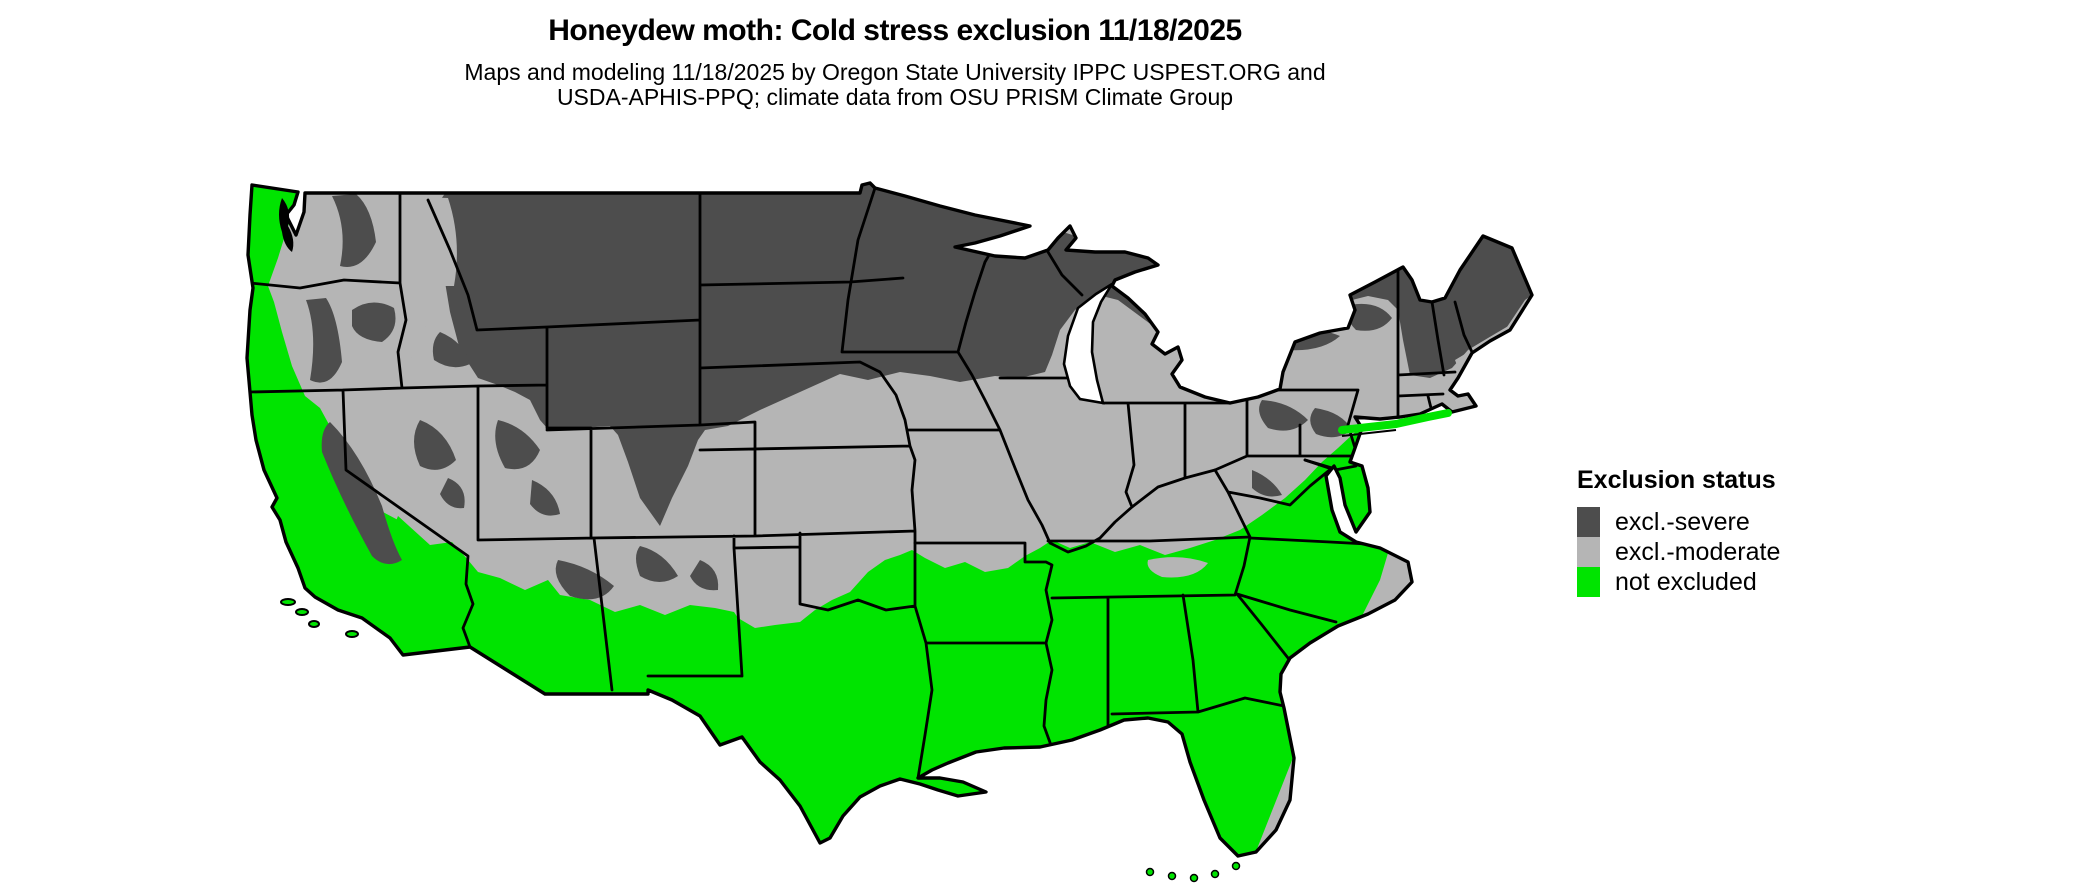 Image resolution: width=2100 pixels, height=892 pixels. What do you see at coordinates (351, 419) in the screenshot?
I see `not-excluded-region-coast` at bounding box center [351, 419].